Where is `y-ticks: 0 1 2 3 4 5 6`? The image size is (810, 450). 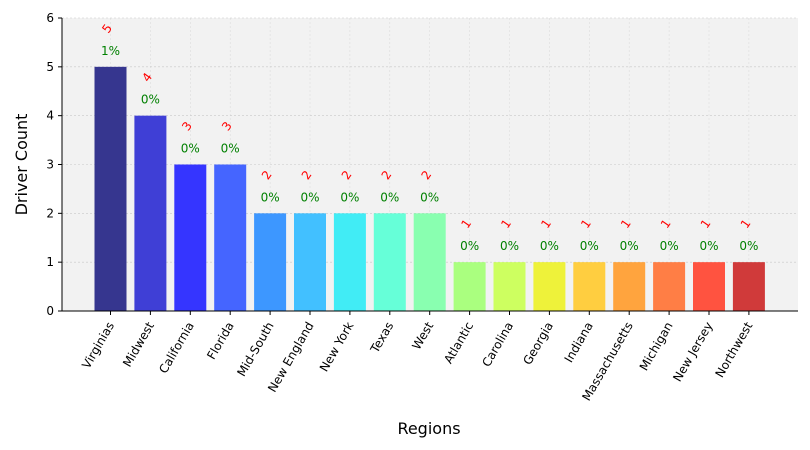 y-ticks: 0 1 2 3 4 5 6 is located at coordinates (54, 164).